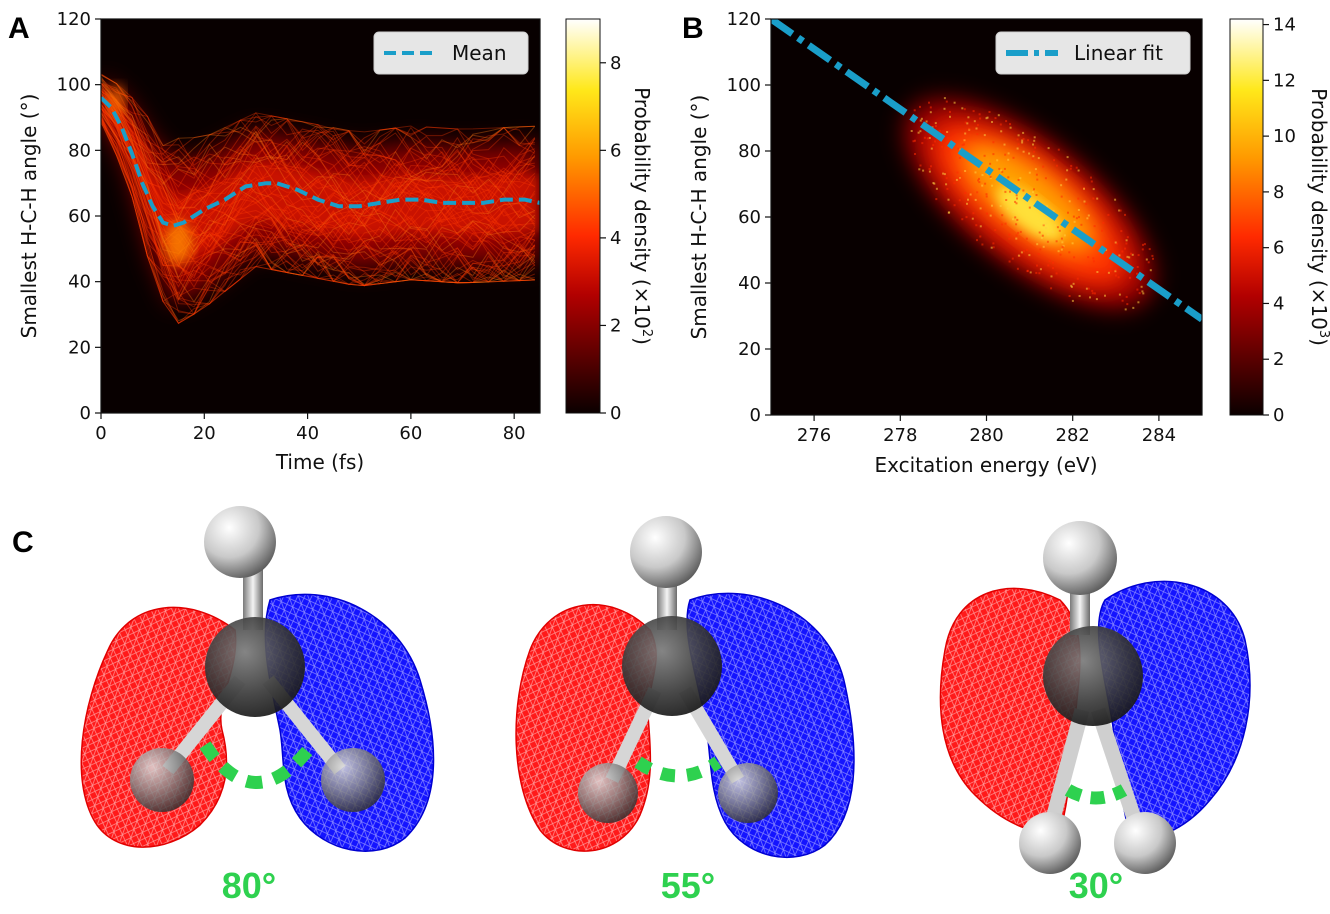  I want to click on y-tick-label: 40, so click(79, 282).